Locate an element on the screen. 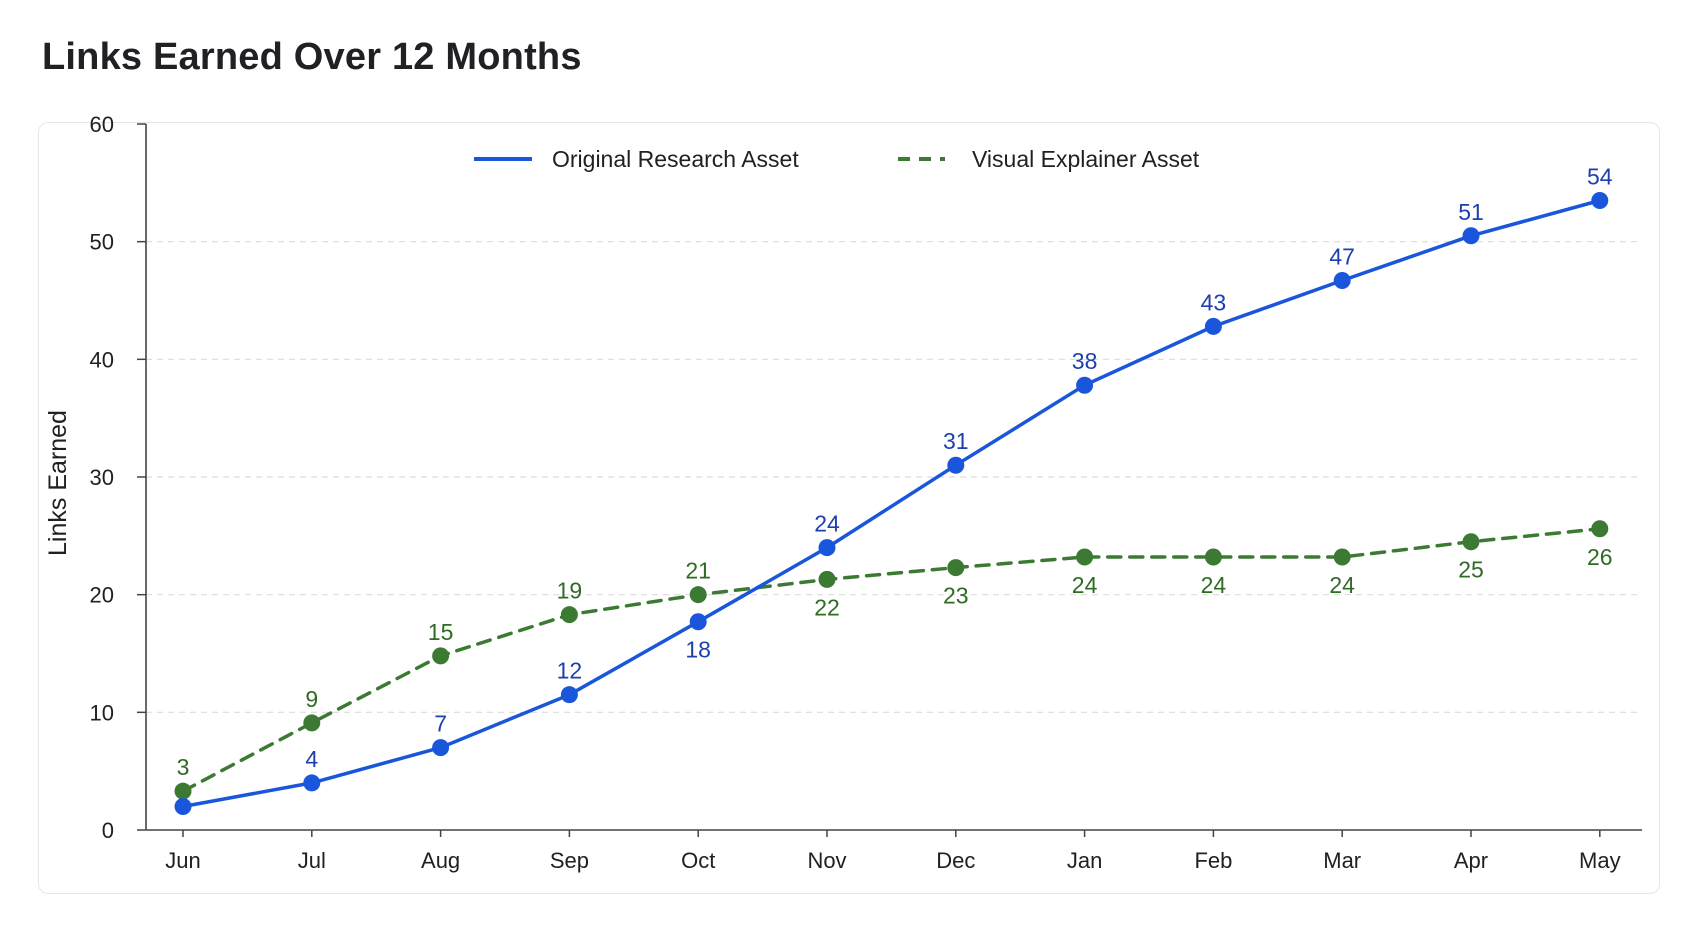 The image size is (1693, 929). data-label: 51 is located at coordinates (1471, 212).